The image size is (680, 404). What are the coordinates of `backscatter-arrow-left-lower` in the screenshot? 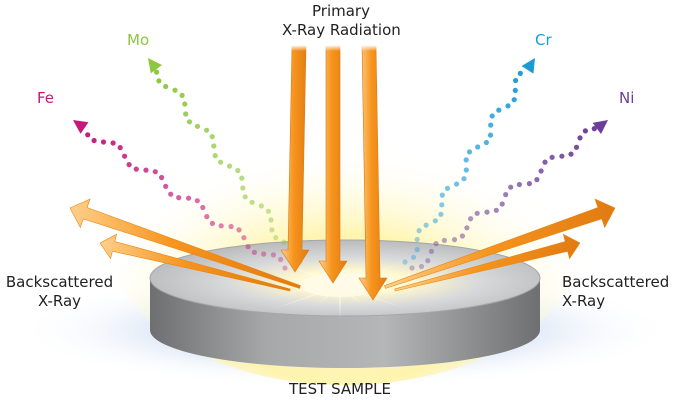 It's located at (195, 262).